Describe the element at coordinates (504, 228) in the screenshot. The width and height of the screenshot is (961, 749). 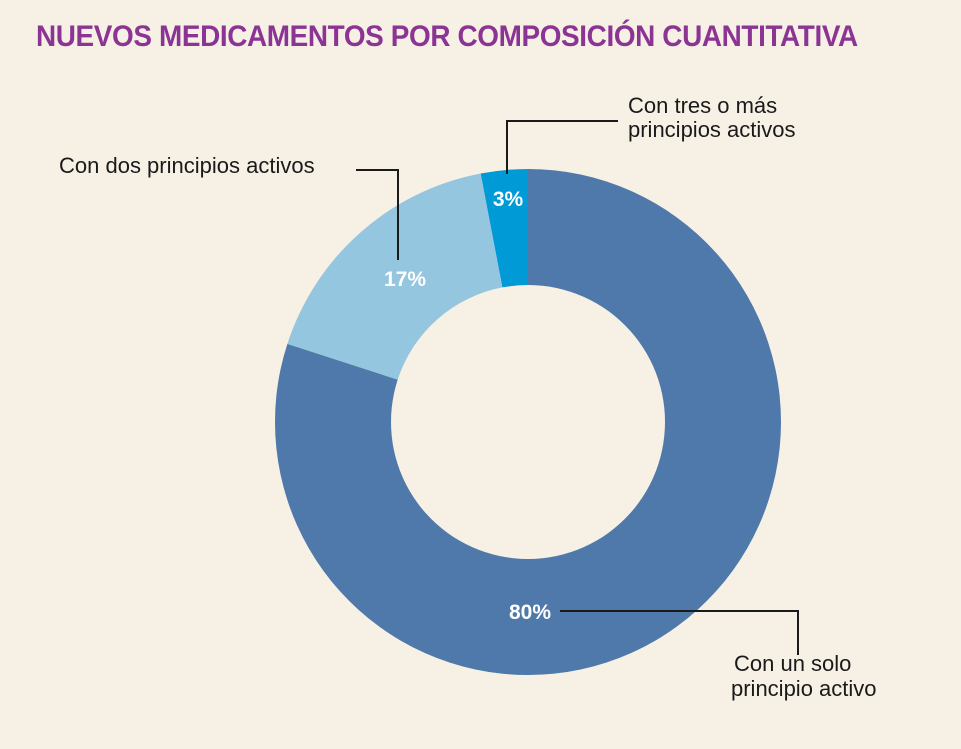
I see `donut-slice-three-plus` at that location.